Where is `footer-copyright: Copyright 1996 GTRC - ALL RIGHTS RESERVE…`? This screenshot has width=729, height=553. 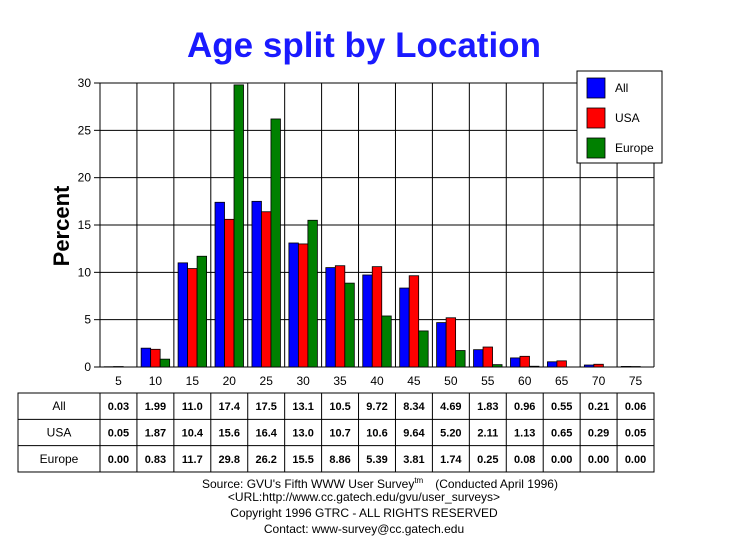 footer-copyright: Copyright 1996 GTRC - ALL RIGHTS RESERVE… is located at coordinates (364, 513).